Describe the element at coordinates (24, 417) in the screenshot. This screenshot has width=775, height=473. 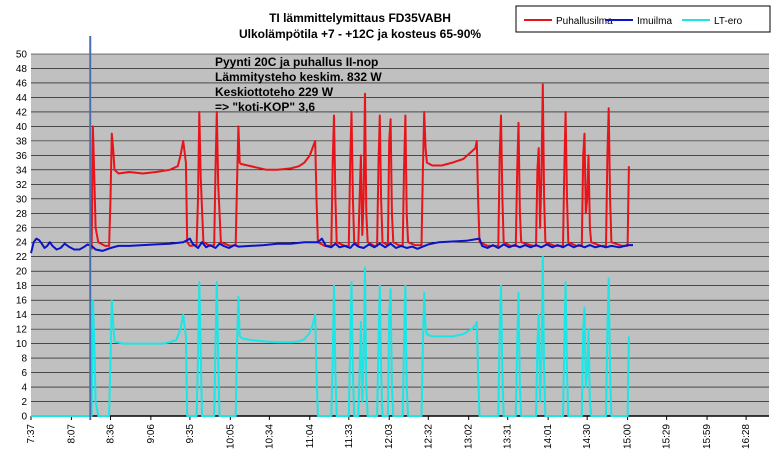
I see `y-tick-label: 0` at that location.